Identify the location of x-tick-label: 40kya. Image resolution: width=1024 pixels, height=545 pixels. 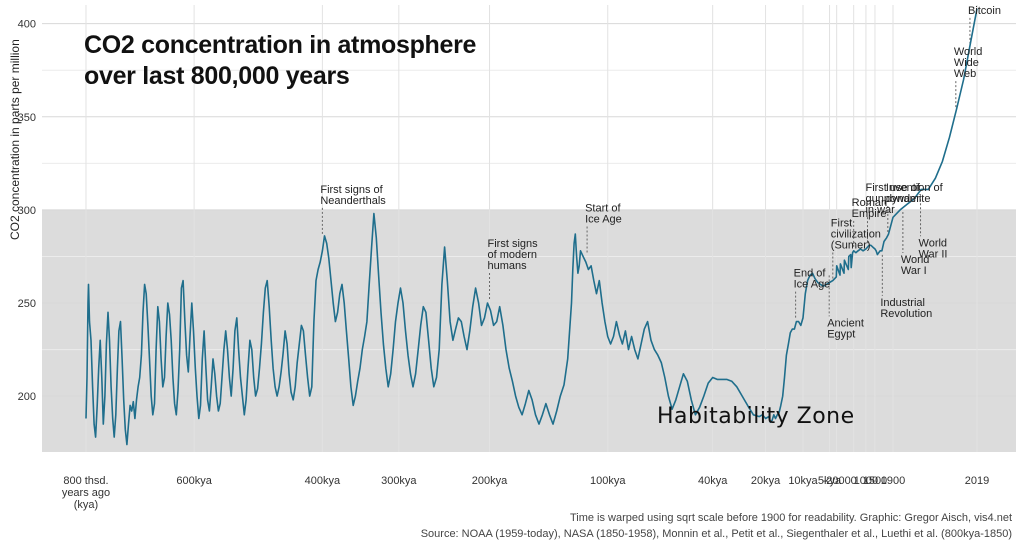
(713, 481).